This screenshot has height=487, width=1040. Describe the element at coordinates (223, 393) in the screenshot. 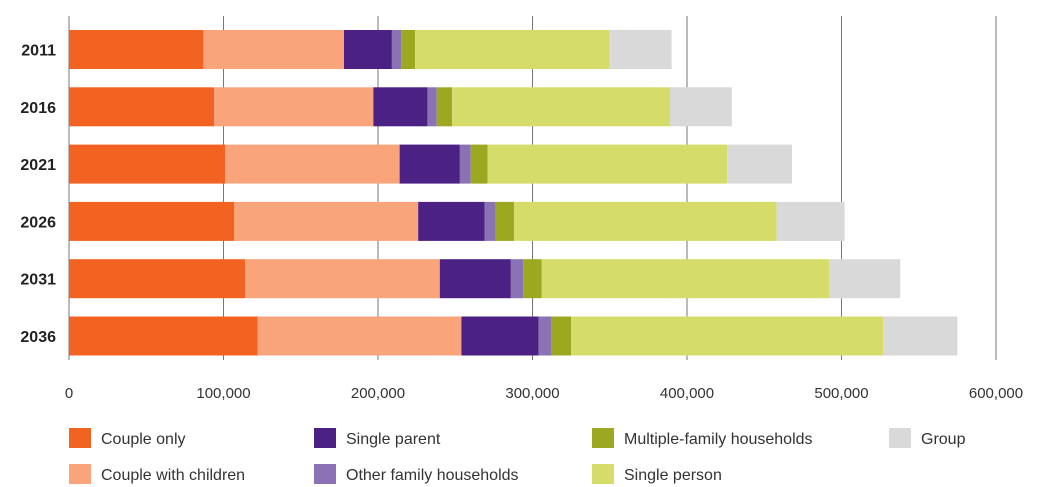

I see `x-tick-label: 100,000` at that location.